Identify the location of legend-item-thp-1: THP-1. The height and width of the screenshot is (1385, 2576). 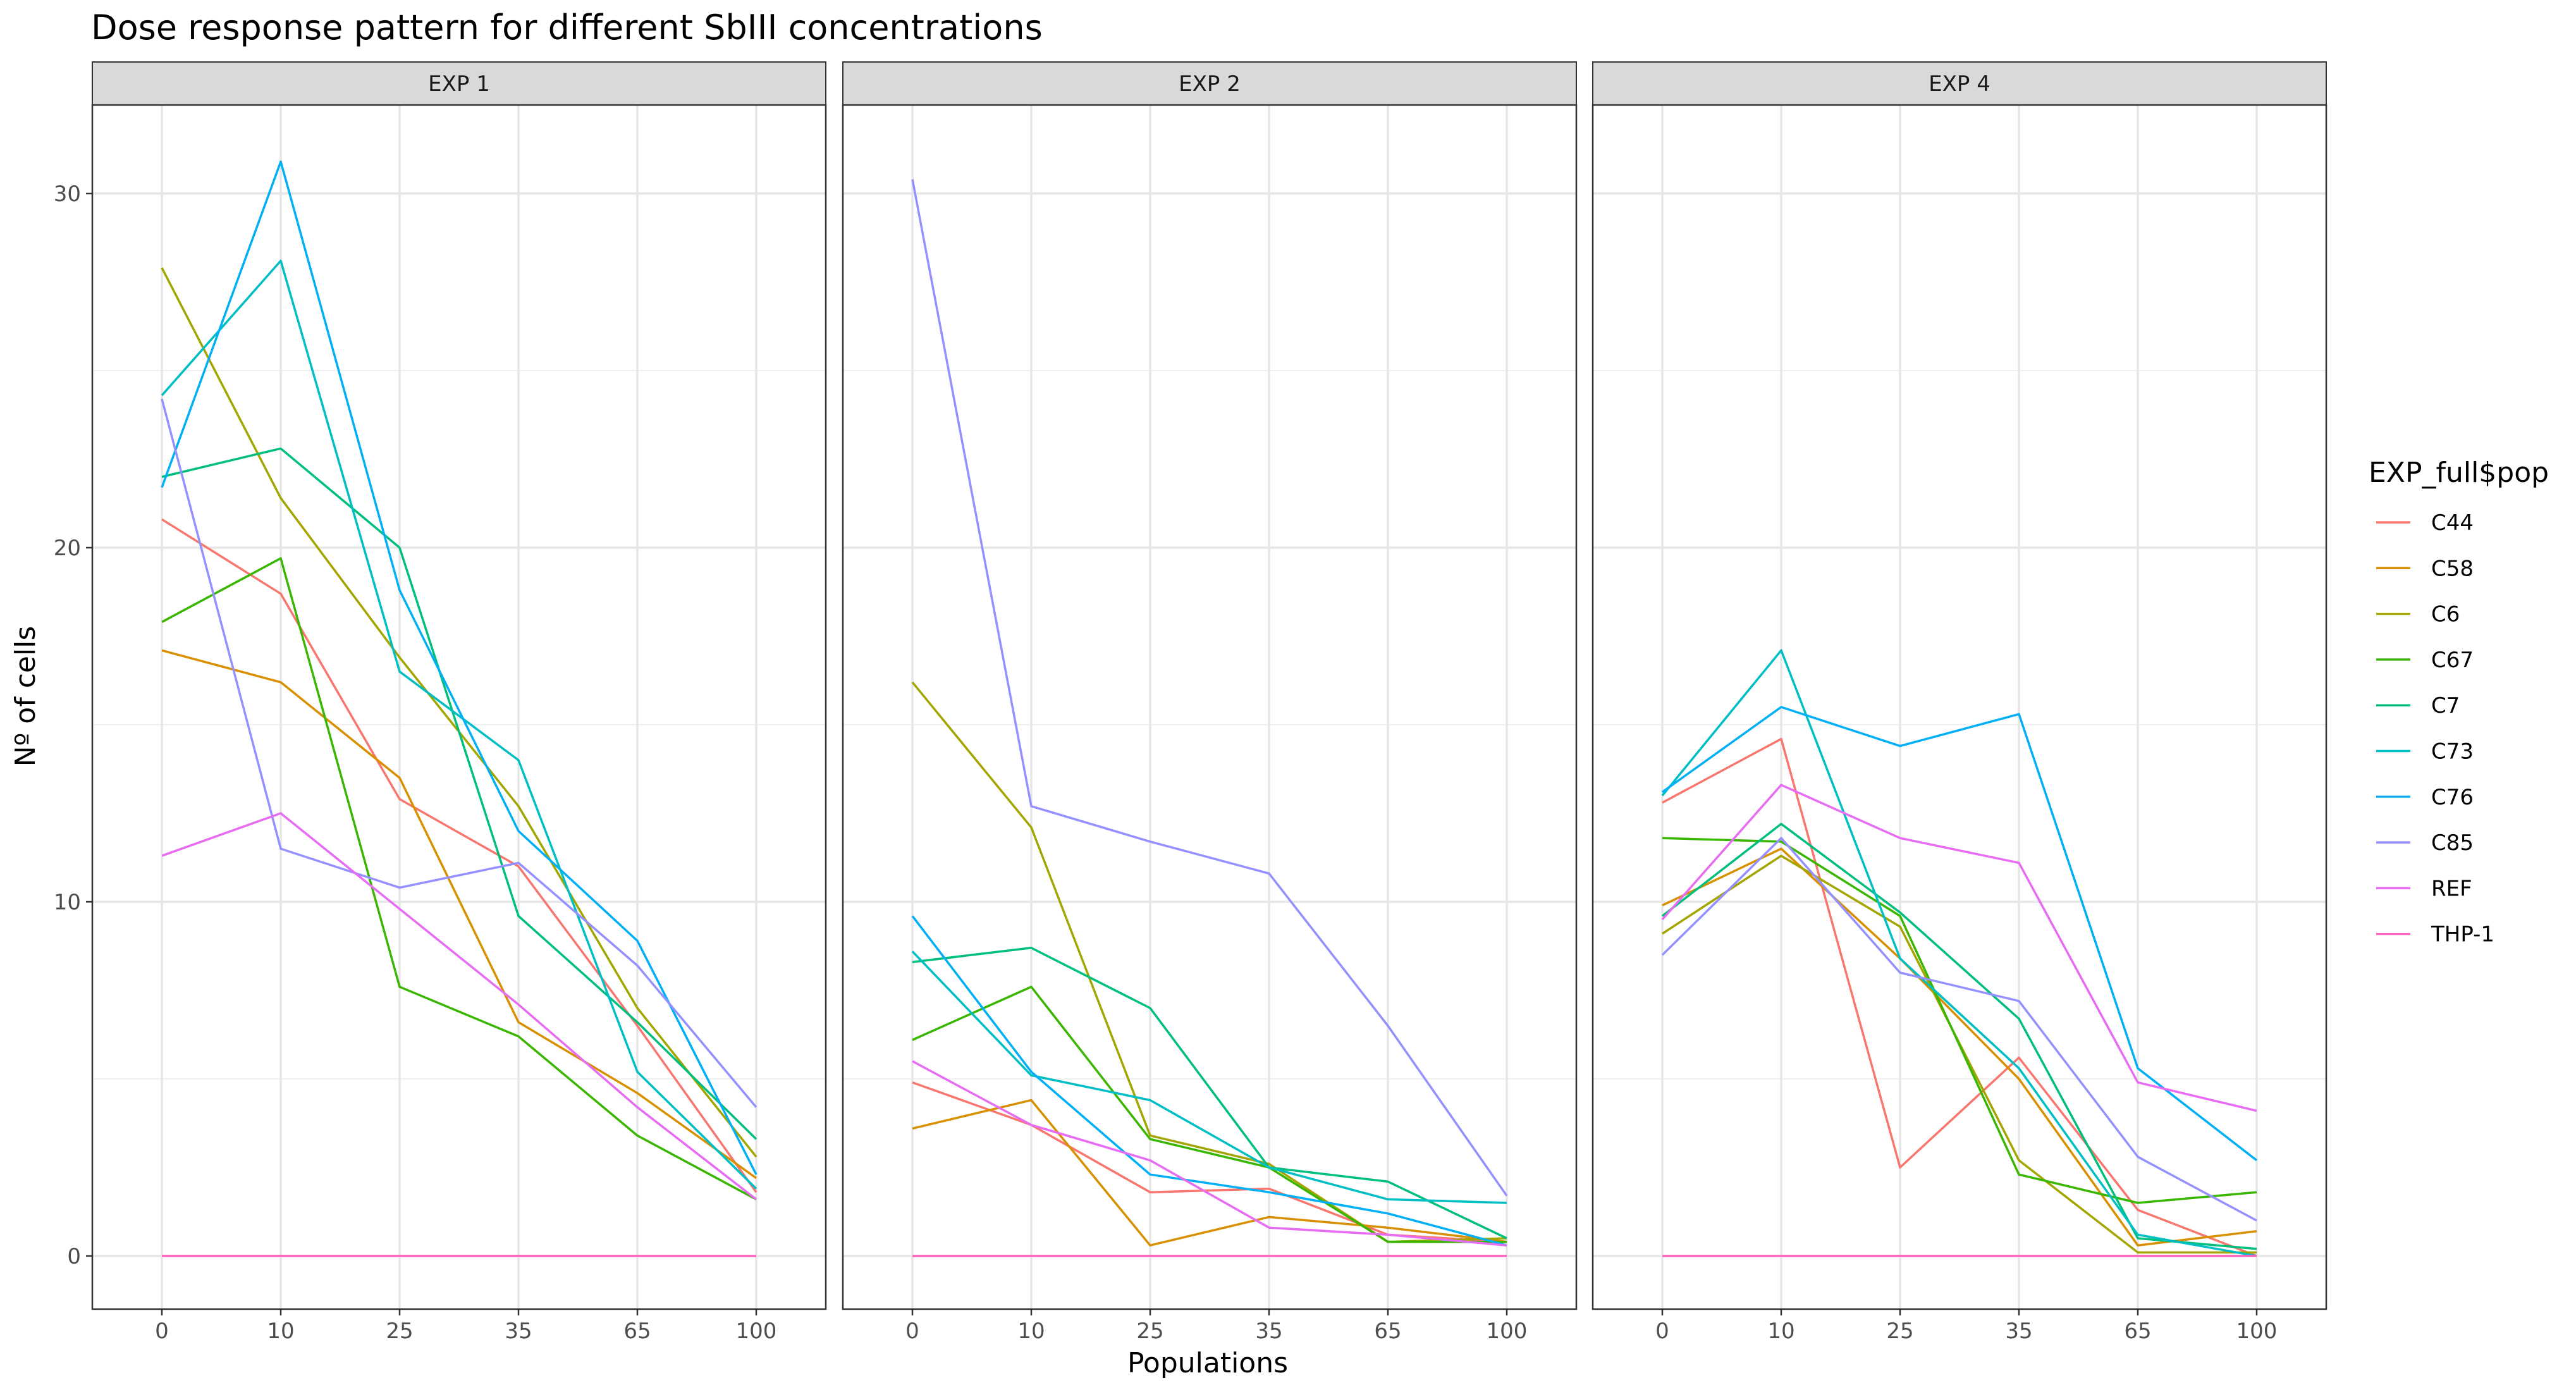
(2435, 935).